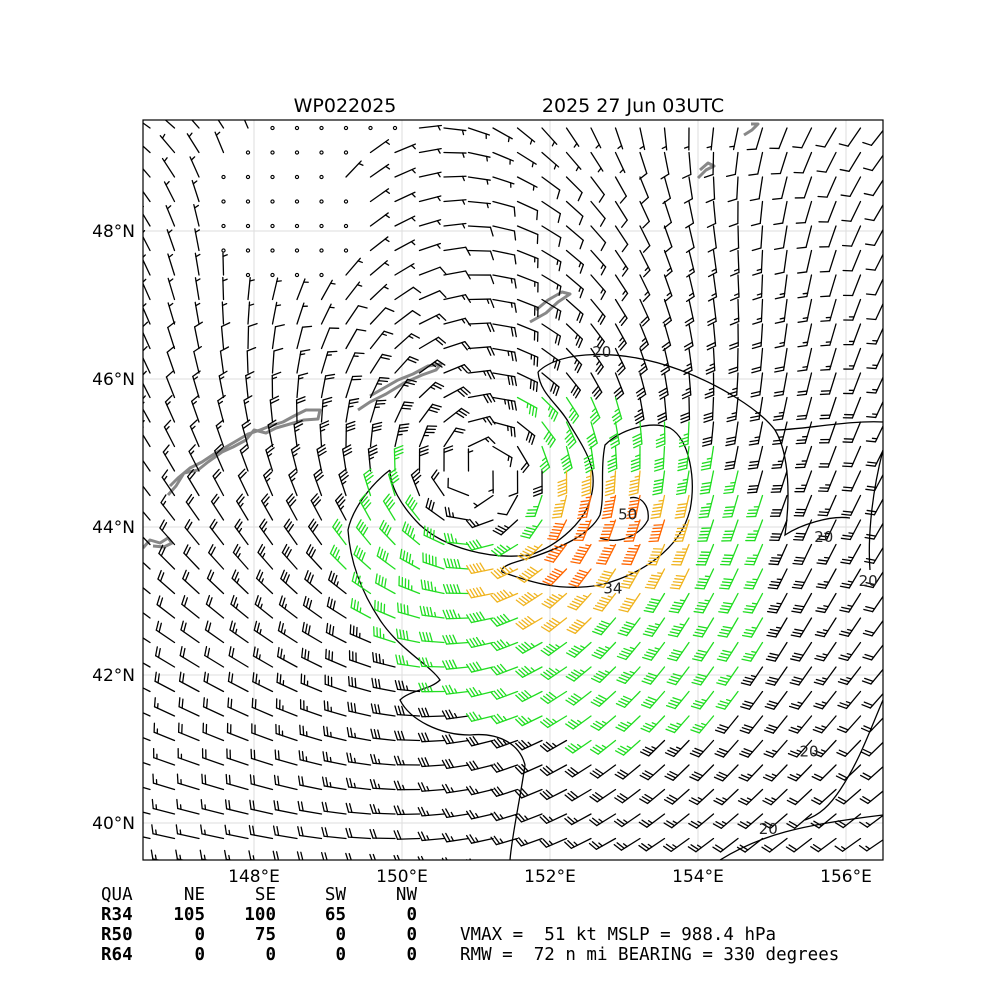  What do you see at coordinates (113, 528) in the screenshot?
I see `lat-tick-label: 44°N` at bounding box center [113, 528].